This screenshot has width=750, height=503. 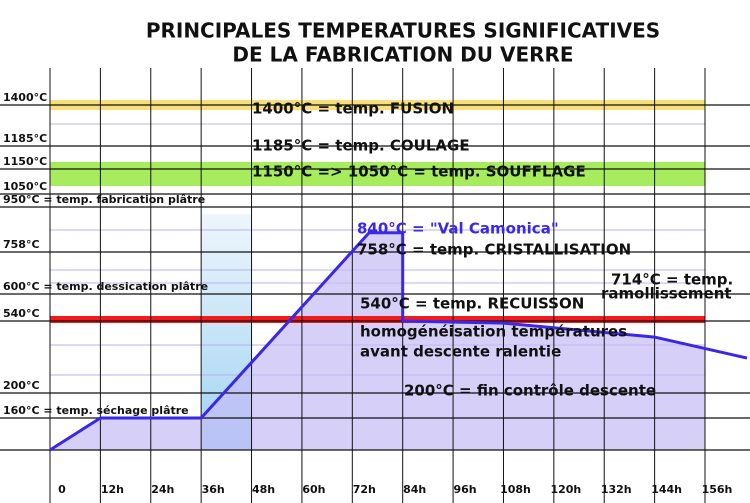 I want to click on x-tick-label: 132h, so click(x=616, y=489).